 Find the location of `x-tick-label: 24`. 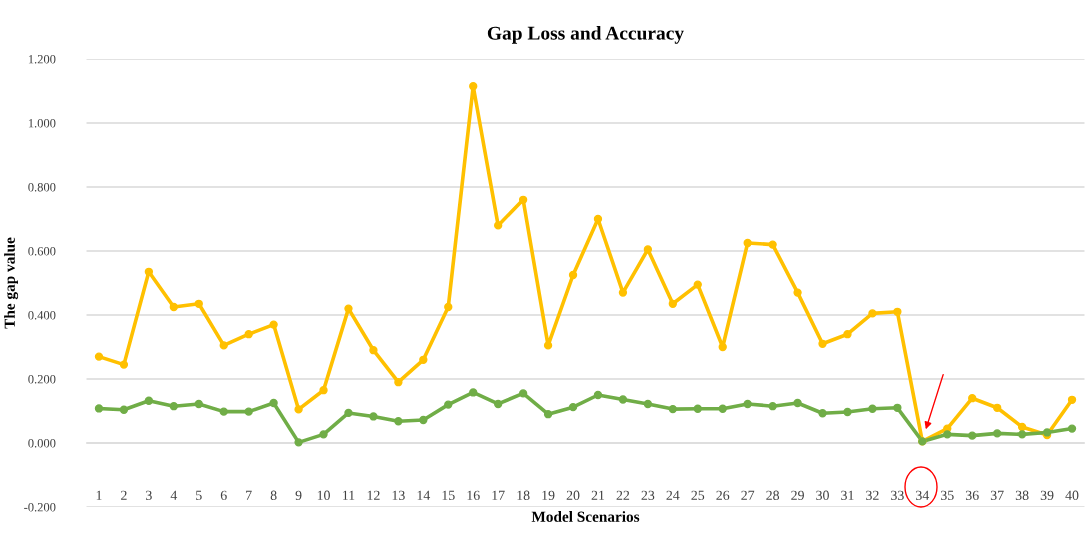

x-tick-label: 24 is located at coordinates (673, 495).